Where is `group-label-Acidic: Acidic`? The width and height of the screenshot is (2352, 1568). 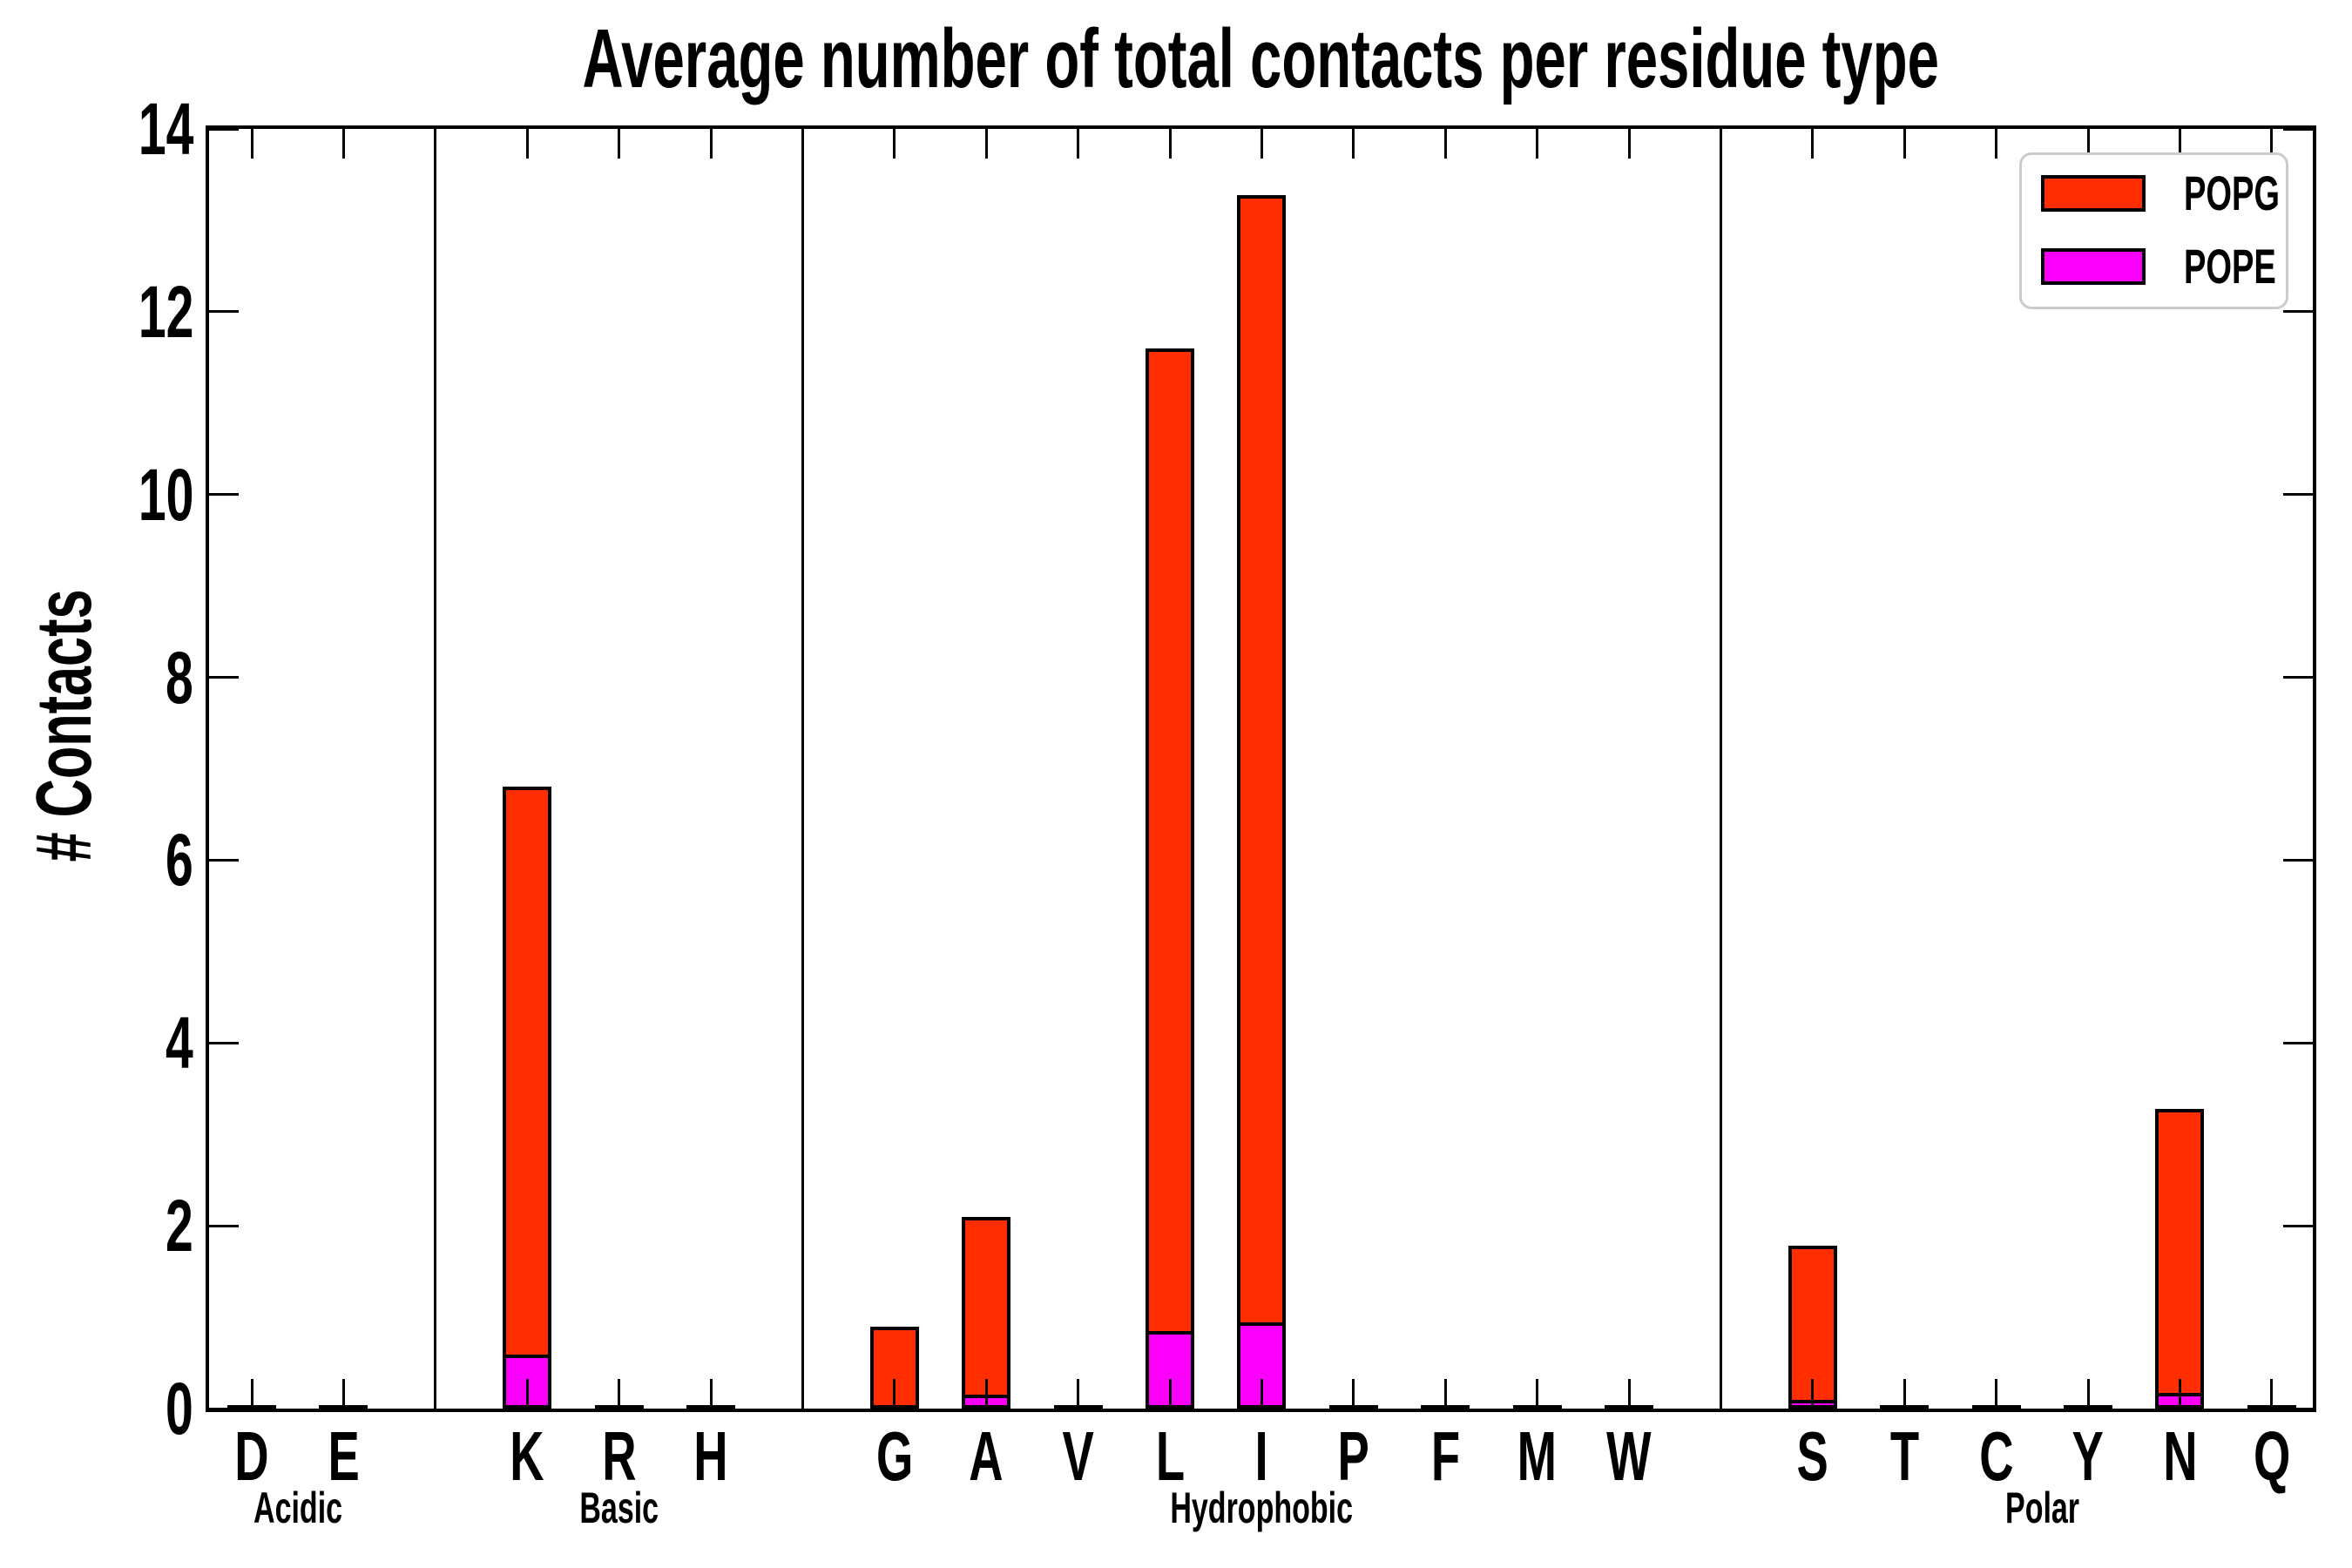 group-label-Acidic: Acidic is located at coordinates (298, 1508).